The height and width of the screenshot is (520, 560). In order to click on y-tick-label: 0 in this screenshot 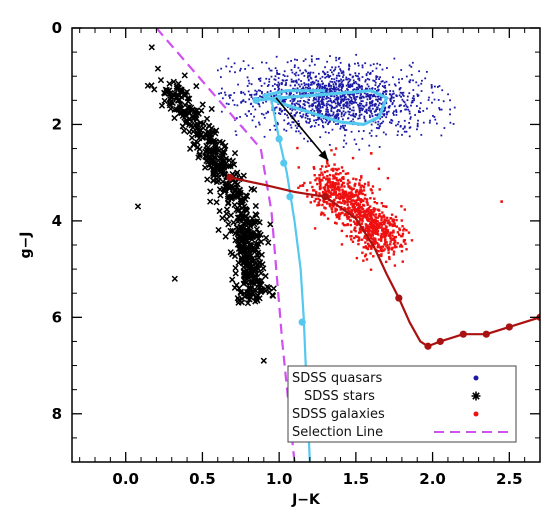, I will do `click(57, 28)`.